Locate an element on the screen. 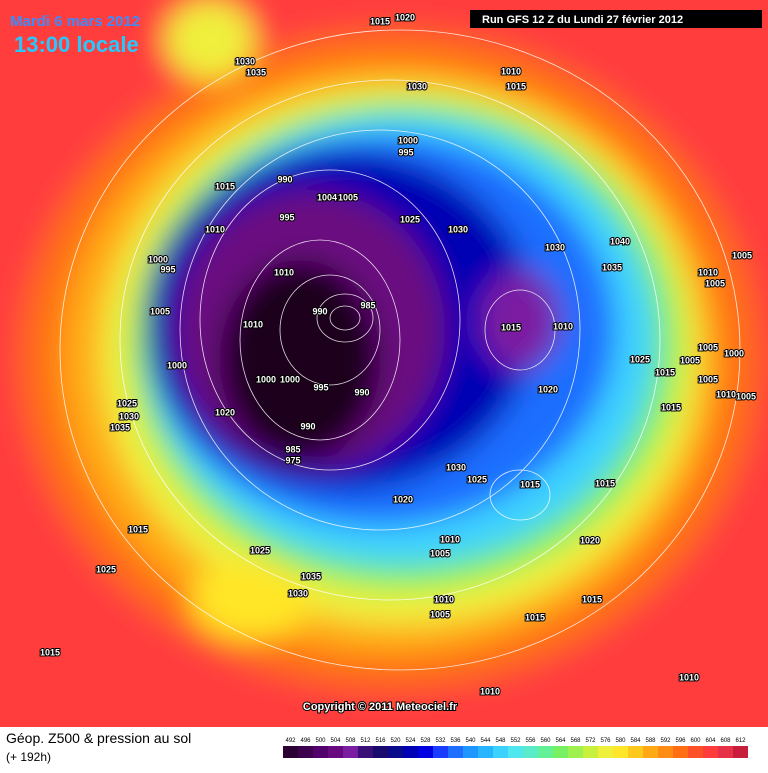  legend-value: 564 is located at coordinates (560, 741).